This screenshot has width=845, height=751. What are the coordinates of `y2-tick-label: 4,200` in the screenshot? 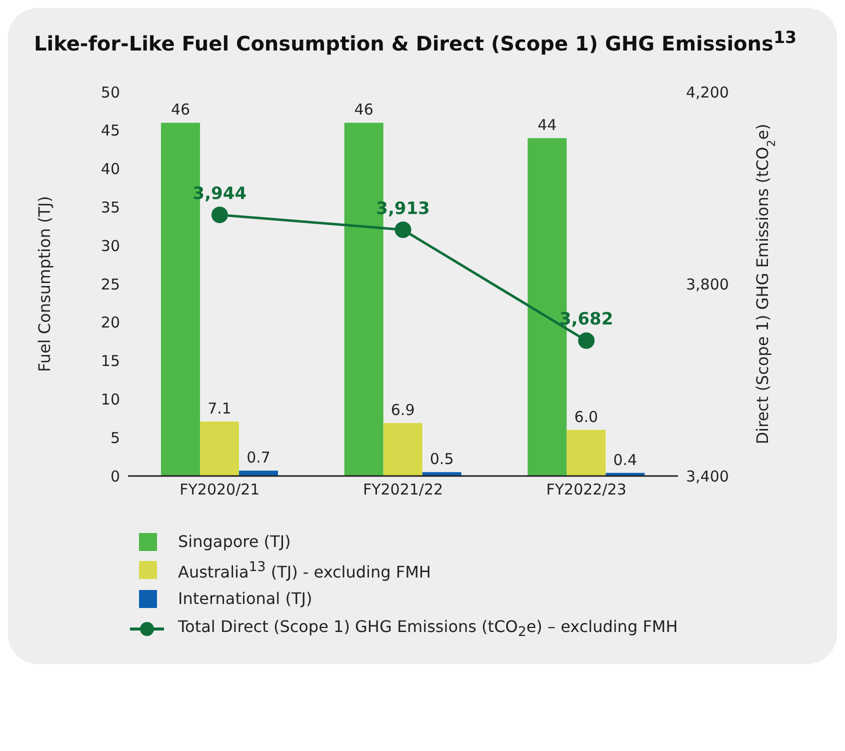 It's located at (707, 91).